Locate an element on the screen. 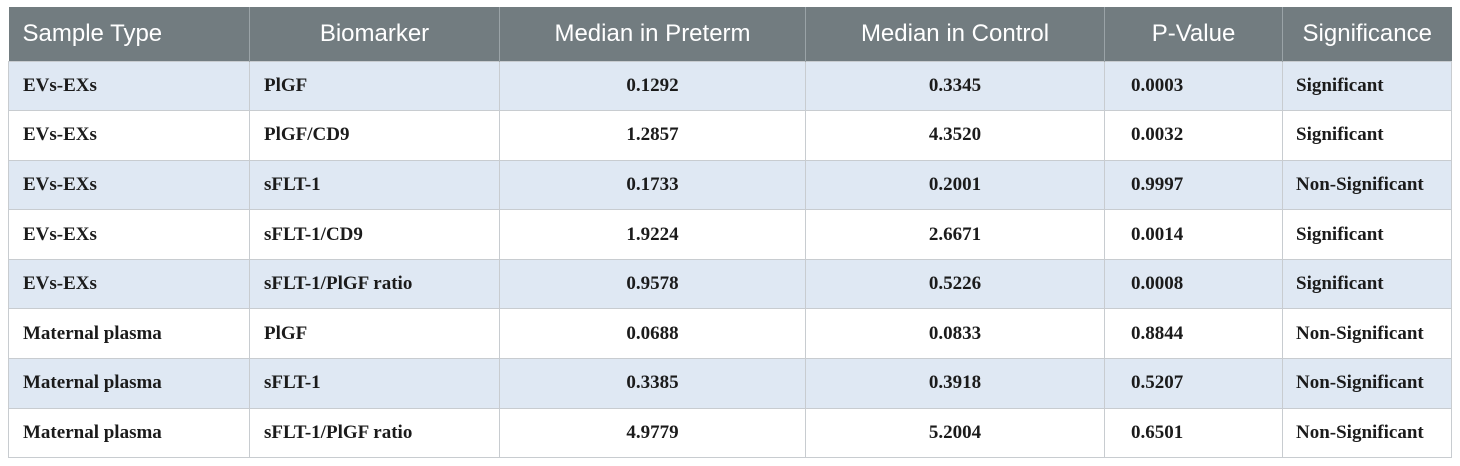  cell-median-preterm: 0.1733 is located at coordinates (652, 185).